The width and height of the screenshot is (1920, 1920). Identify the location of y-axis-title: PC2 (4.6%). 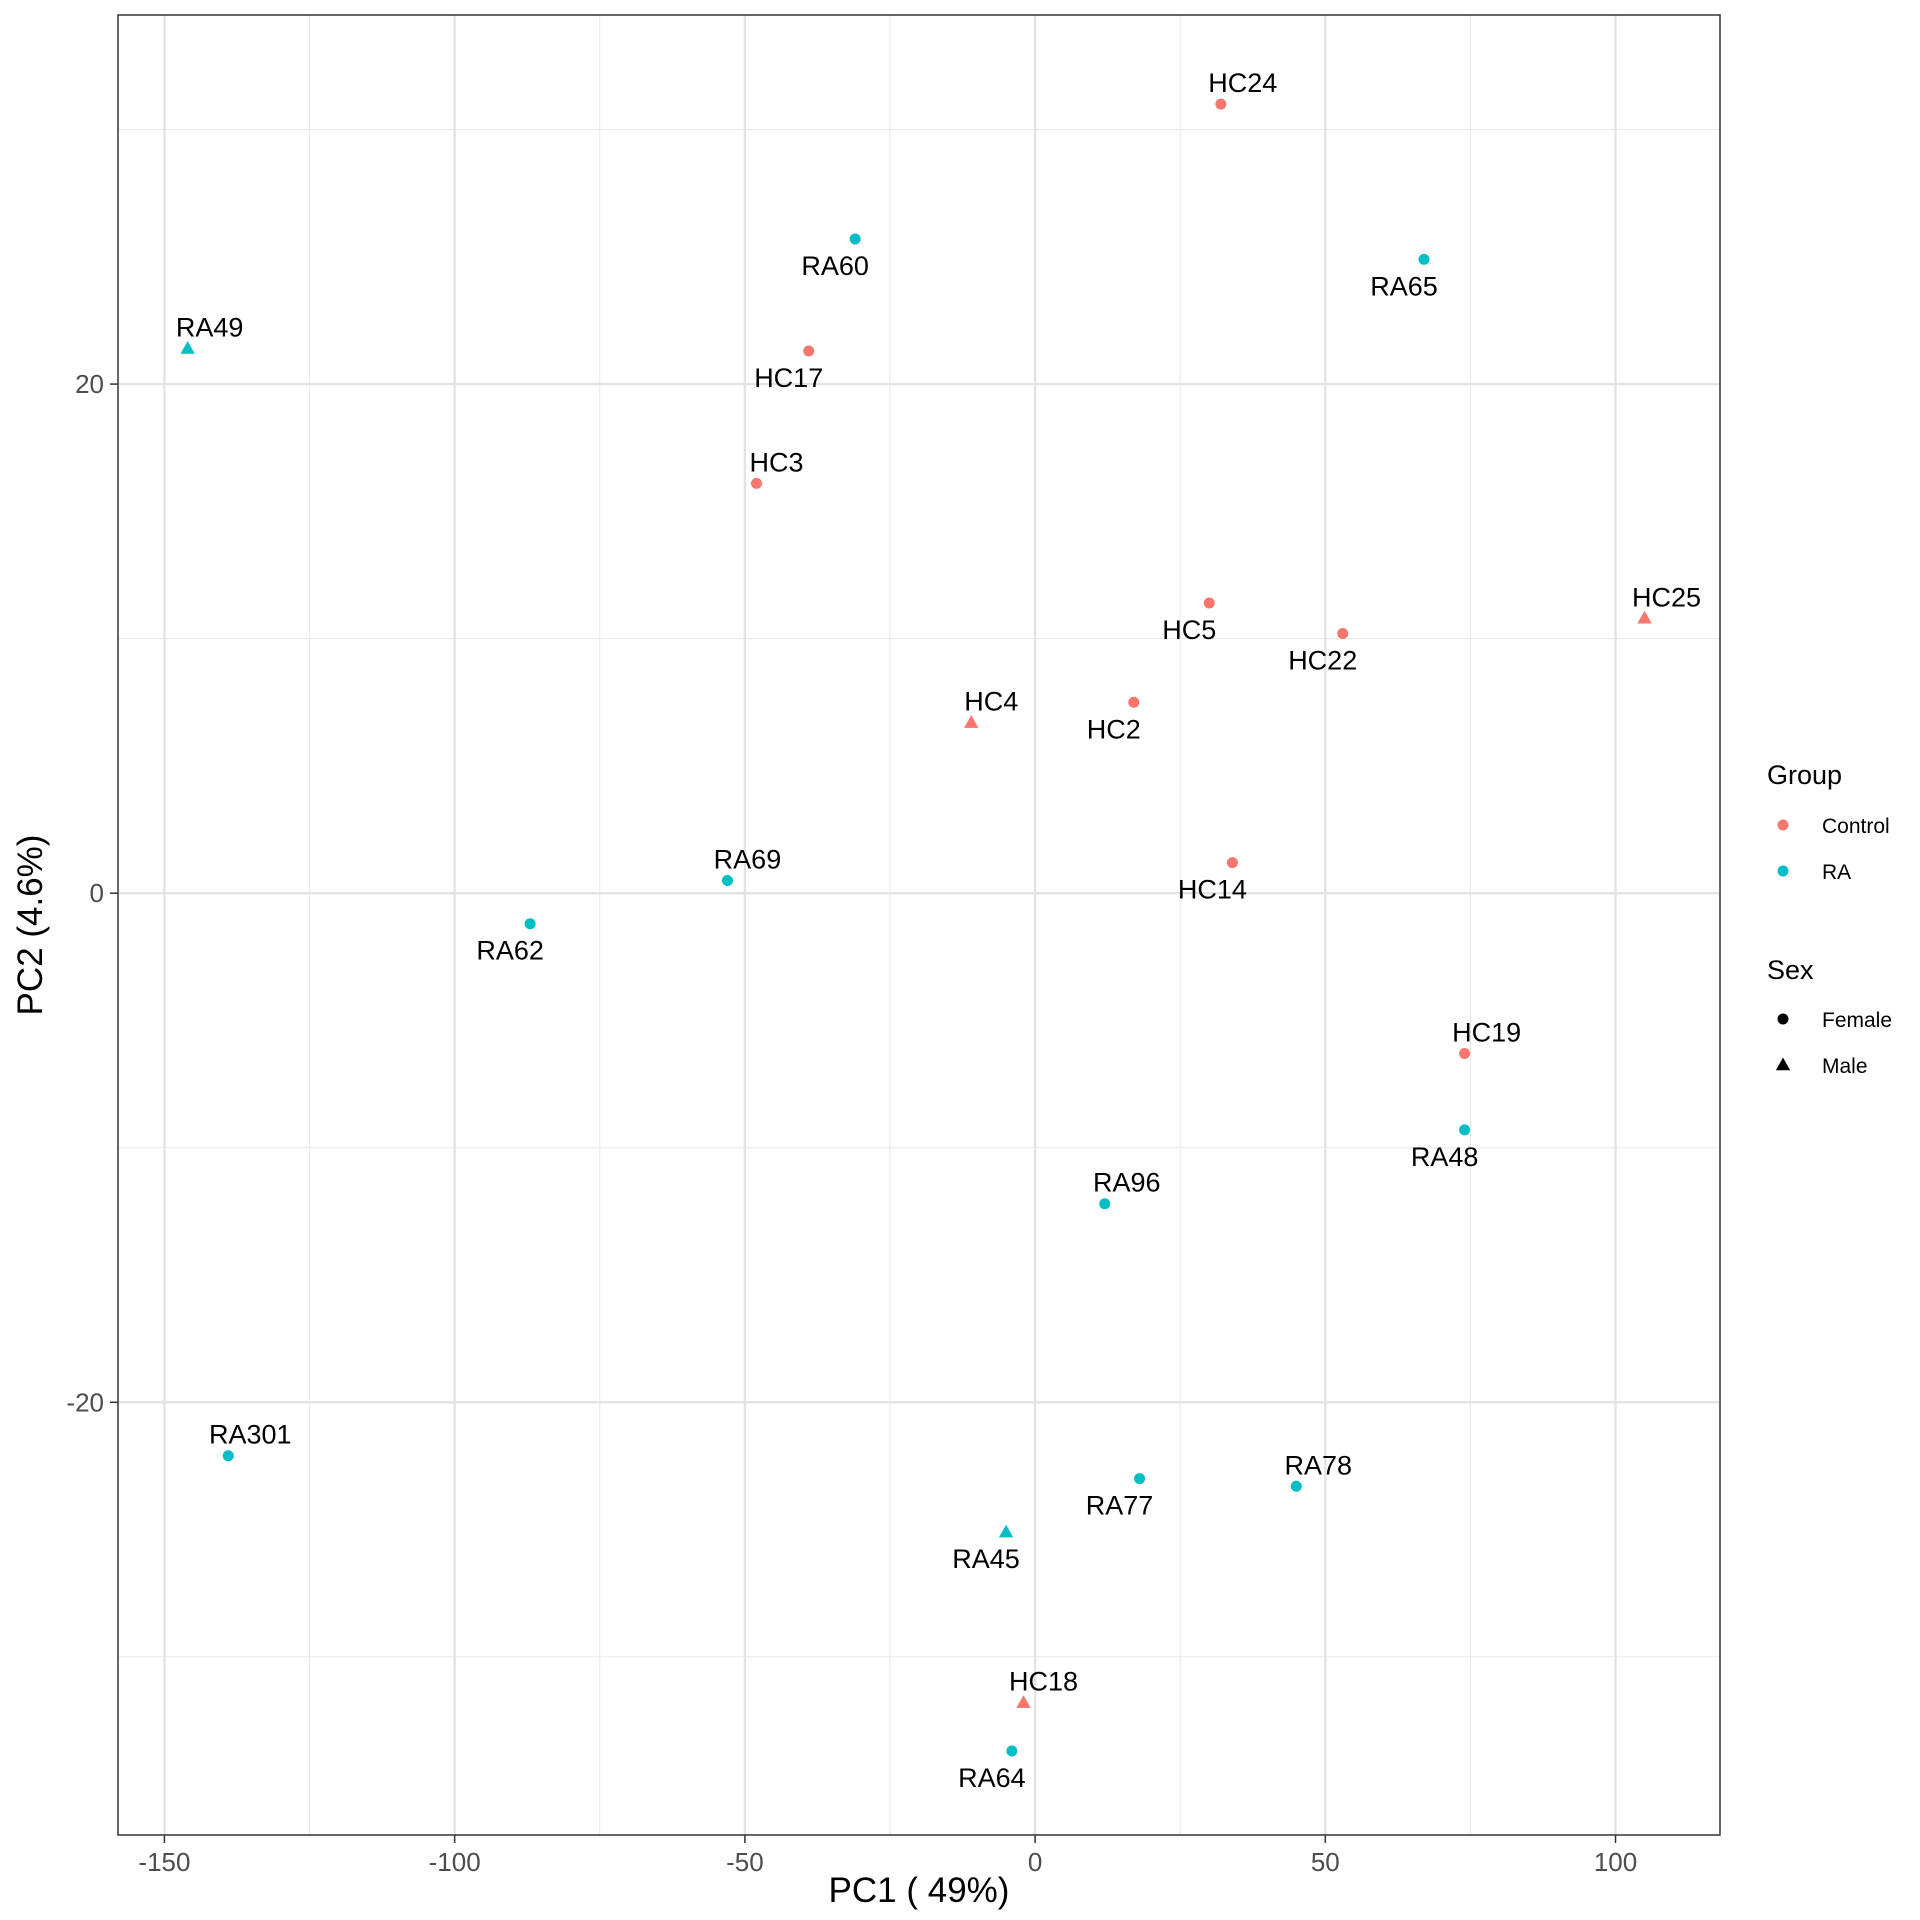
(30, 925).